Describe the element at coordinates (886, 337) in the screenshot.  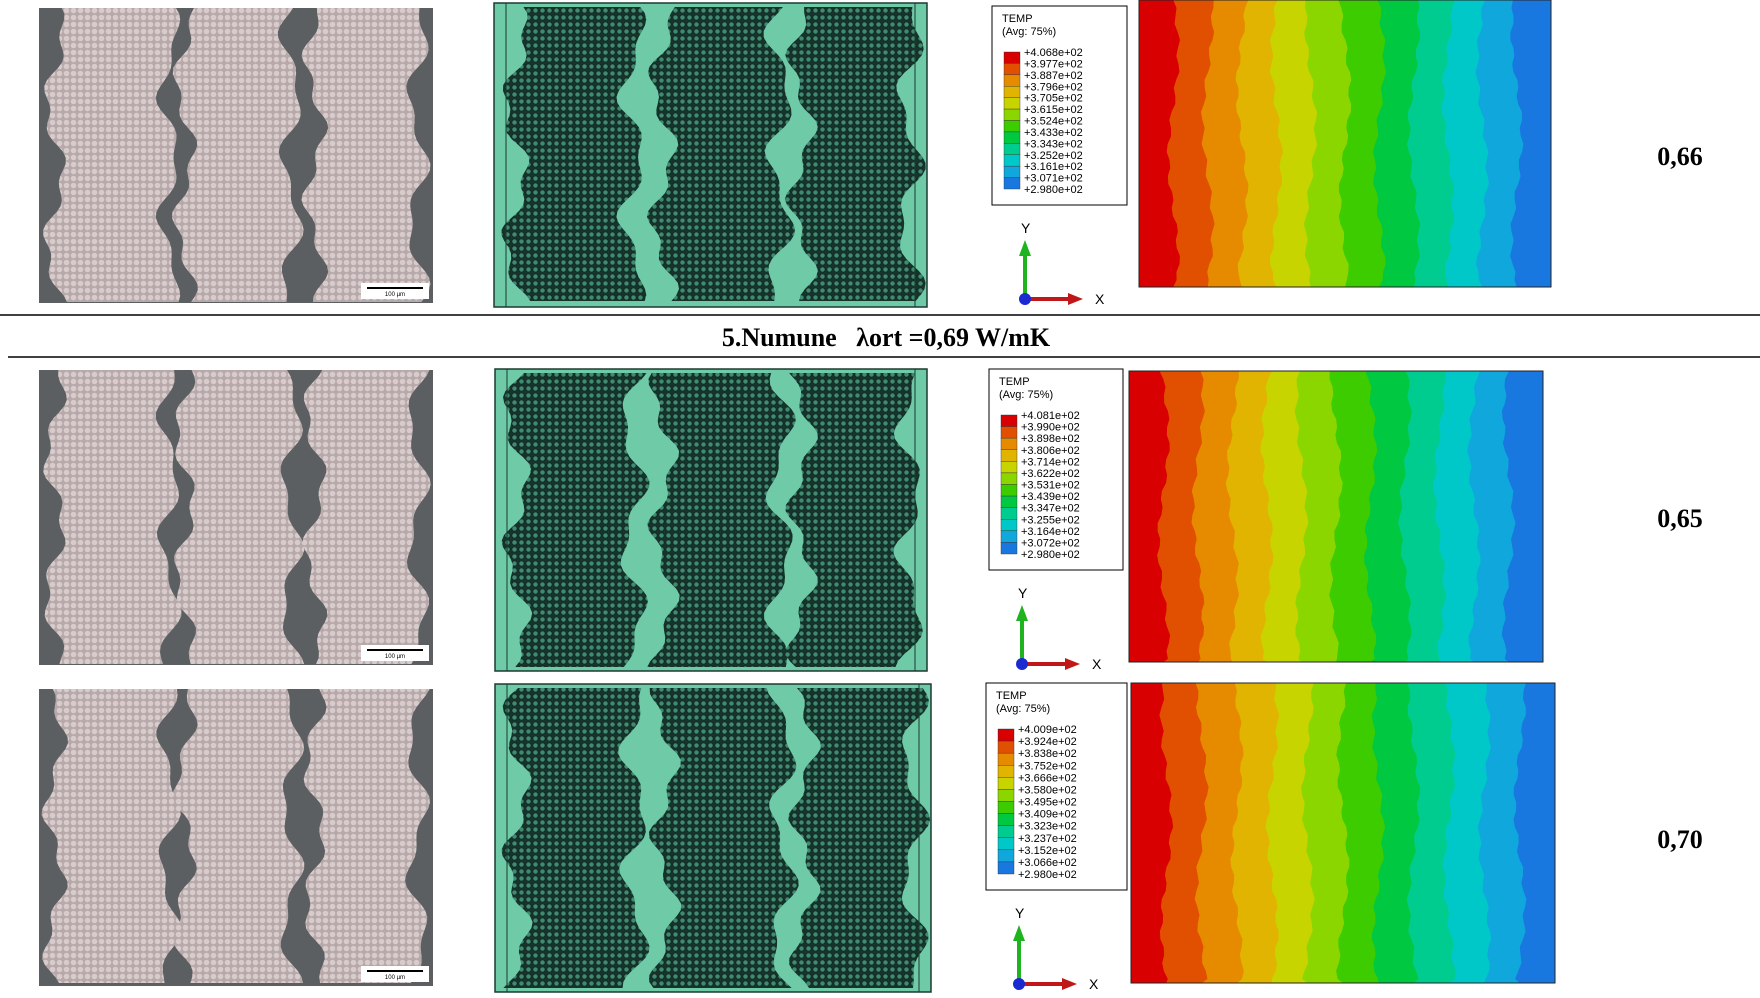
I see `section-header: 5.Numune λort =0,69 W/mK` at that location.